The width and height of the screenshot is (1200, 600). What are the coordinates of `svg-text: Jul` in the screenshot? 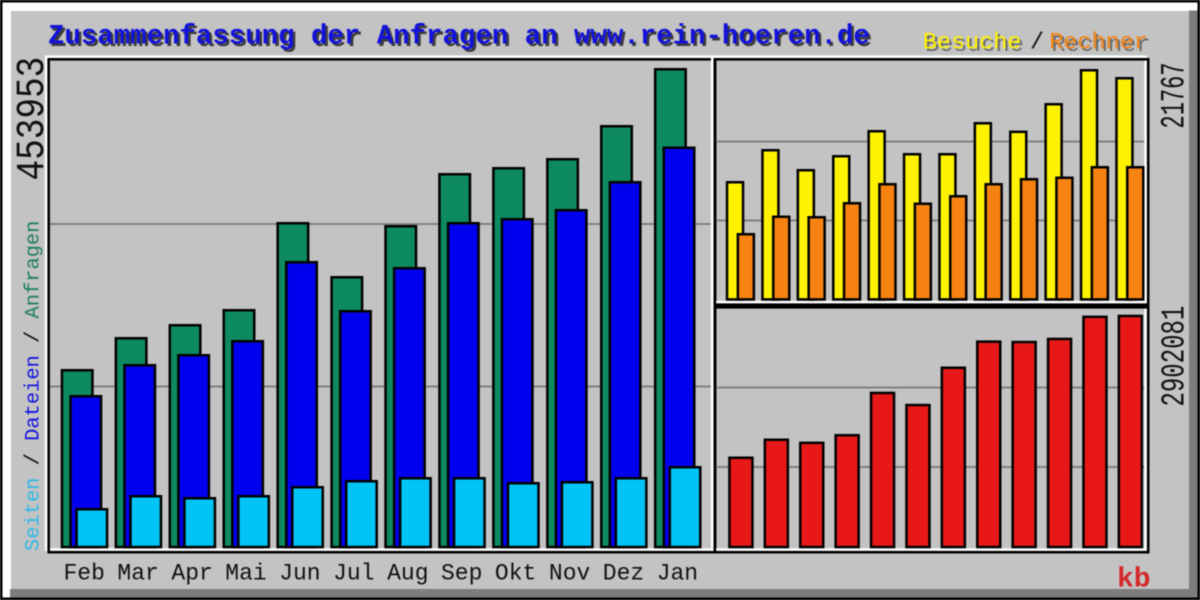 It's located at (353, 574).